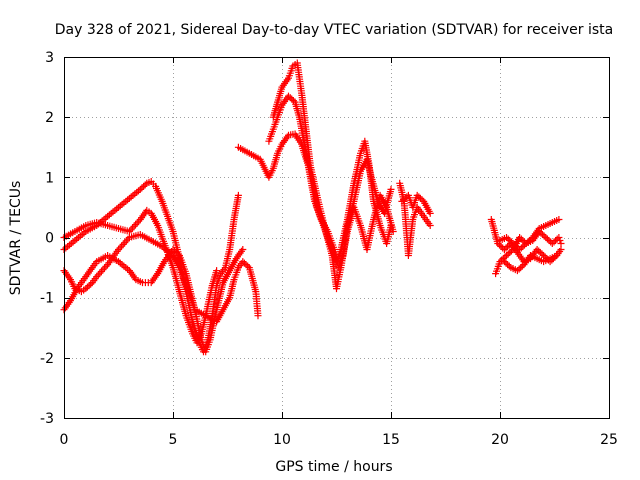 The image size is (640, 480). Describe the element at coordinates (173, 440) in the screenshot. I see `x-tick-label: 5` at that location.